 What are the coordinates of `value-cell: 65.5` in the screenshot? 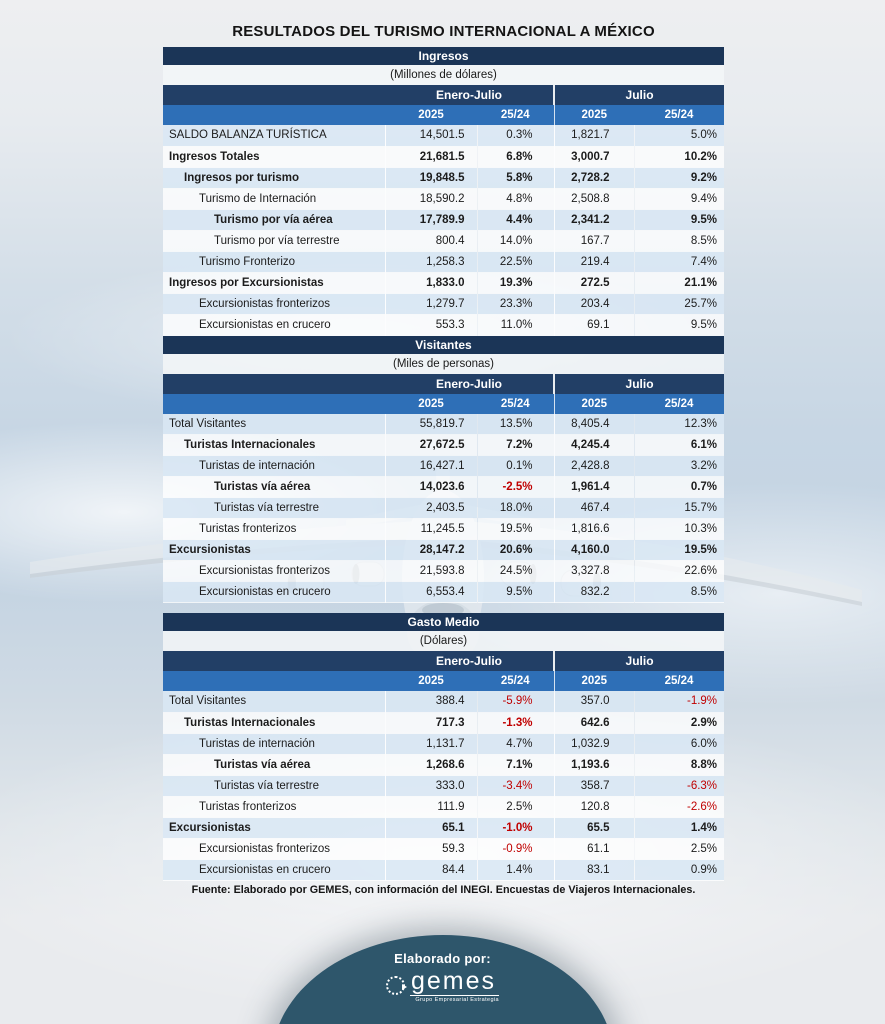 It's located at (594, 827).